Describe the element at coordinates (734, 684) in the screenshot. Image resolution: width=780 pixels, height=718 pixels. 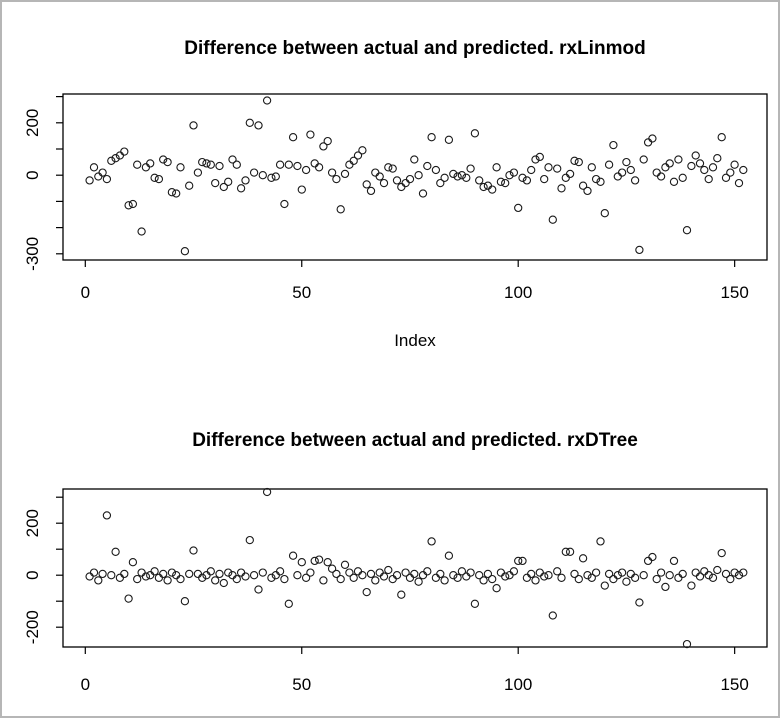
I see `x-tick-label: 150` at that location.